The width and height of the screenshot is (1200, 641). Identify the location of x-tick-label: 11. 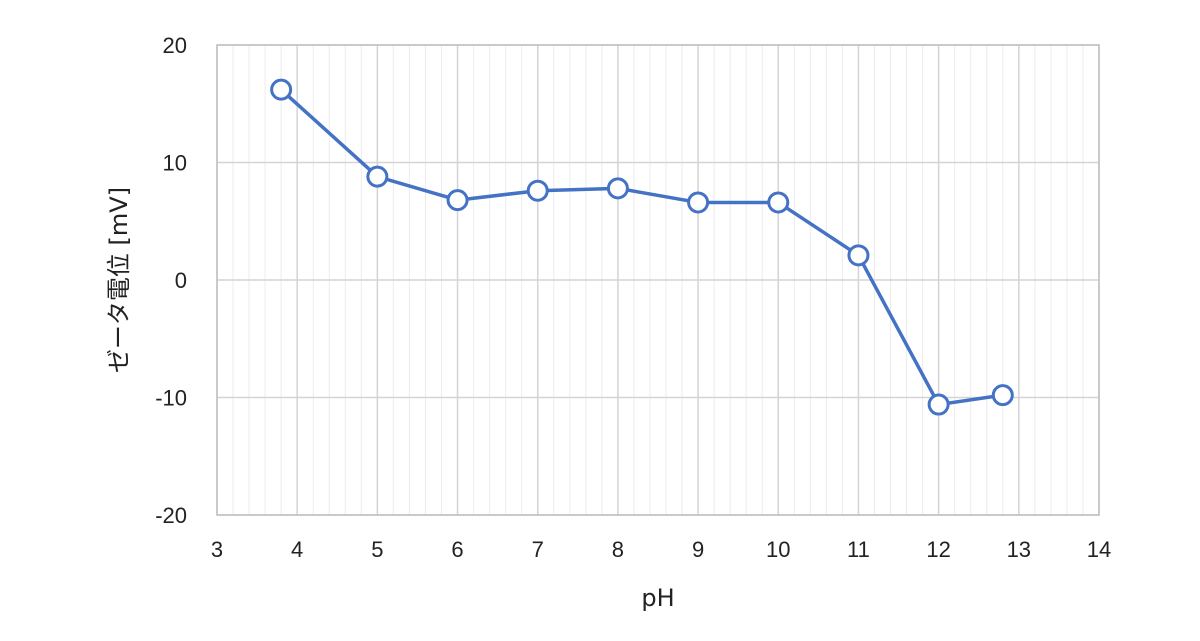
(858, 549).